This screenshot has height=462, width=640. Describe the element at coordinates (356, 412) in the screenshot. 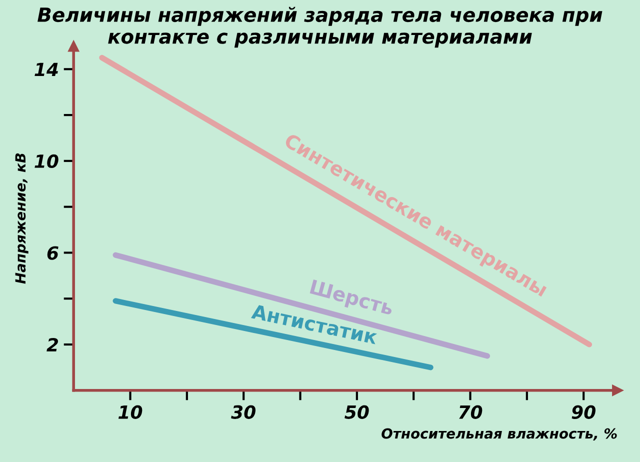

I see `x-tick-label: 50` at that location.